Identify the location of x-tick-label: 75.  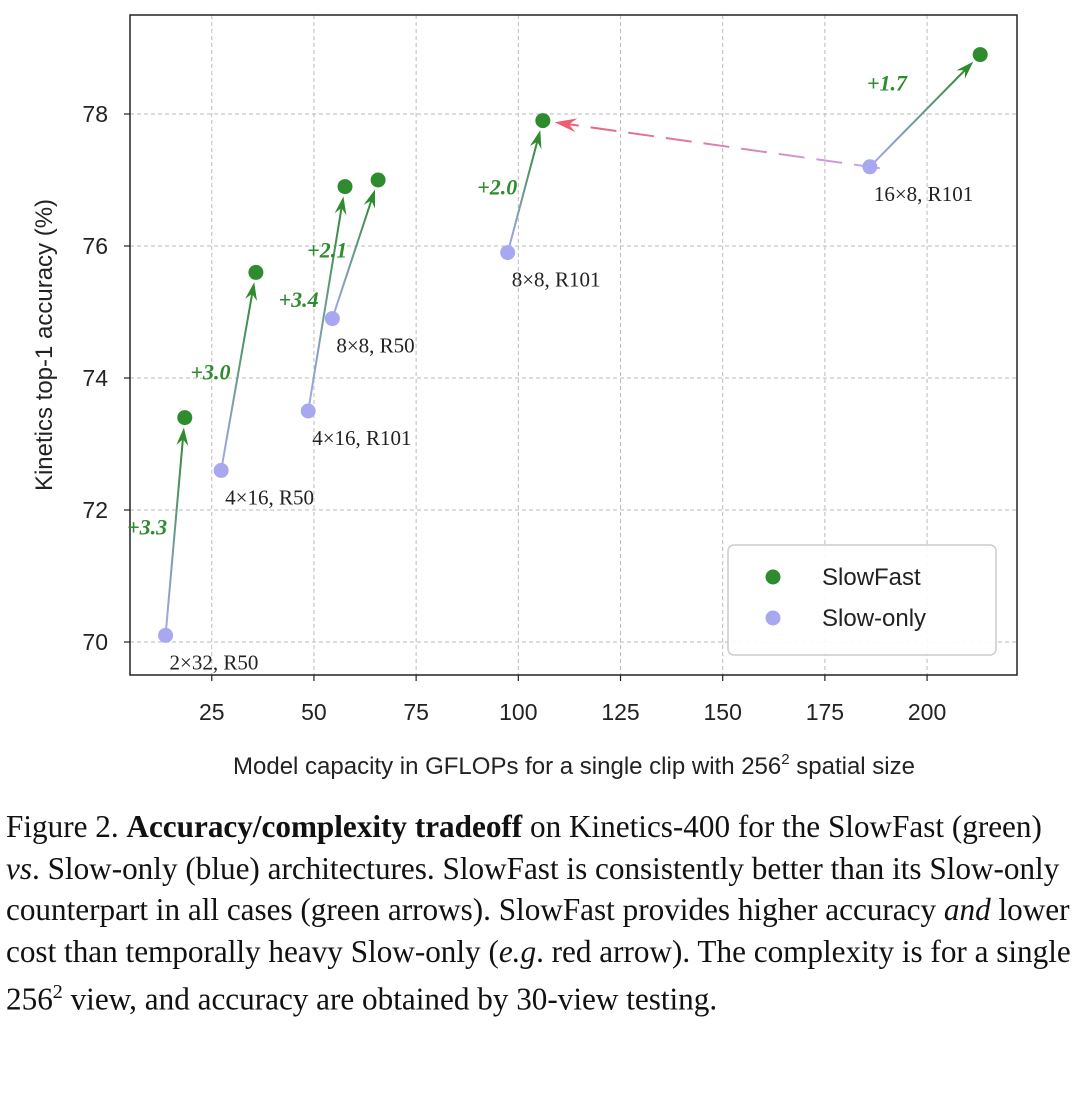
(416, 712).